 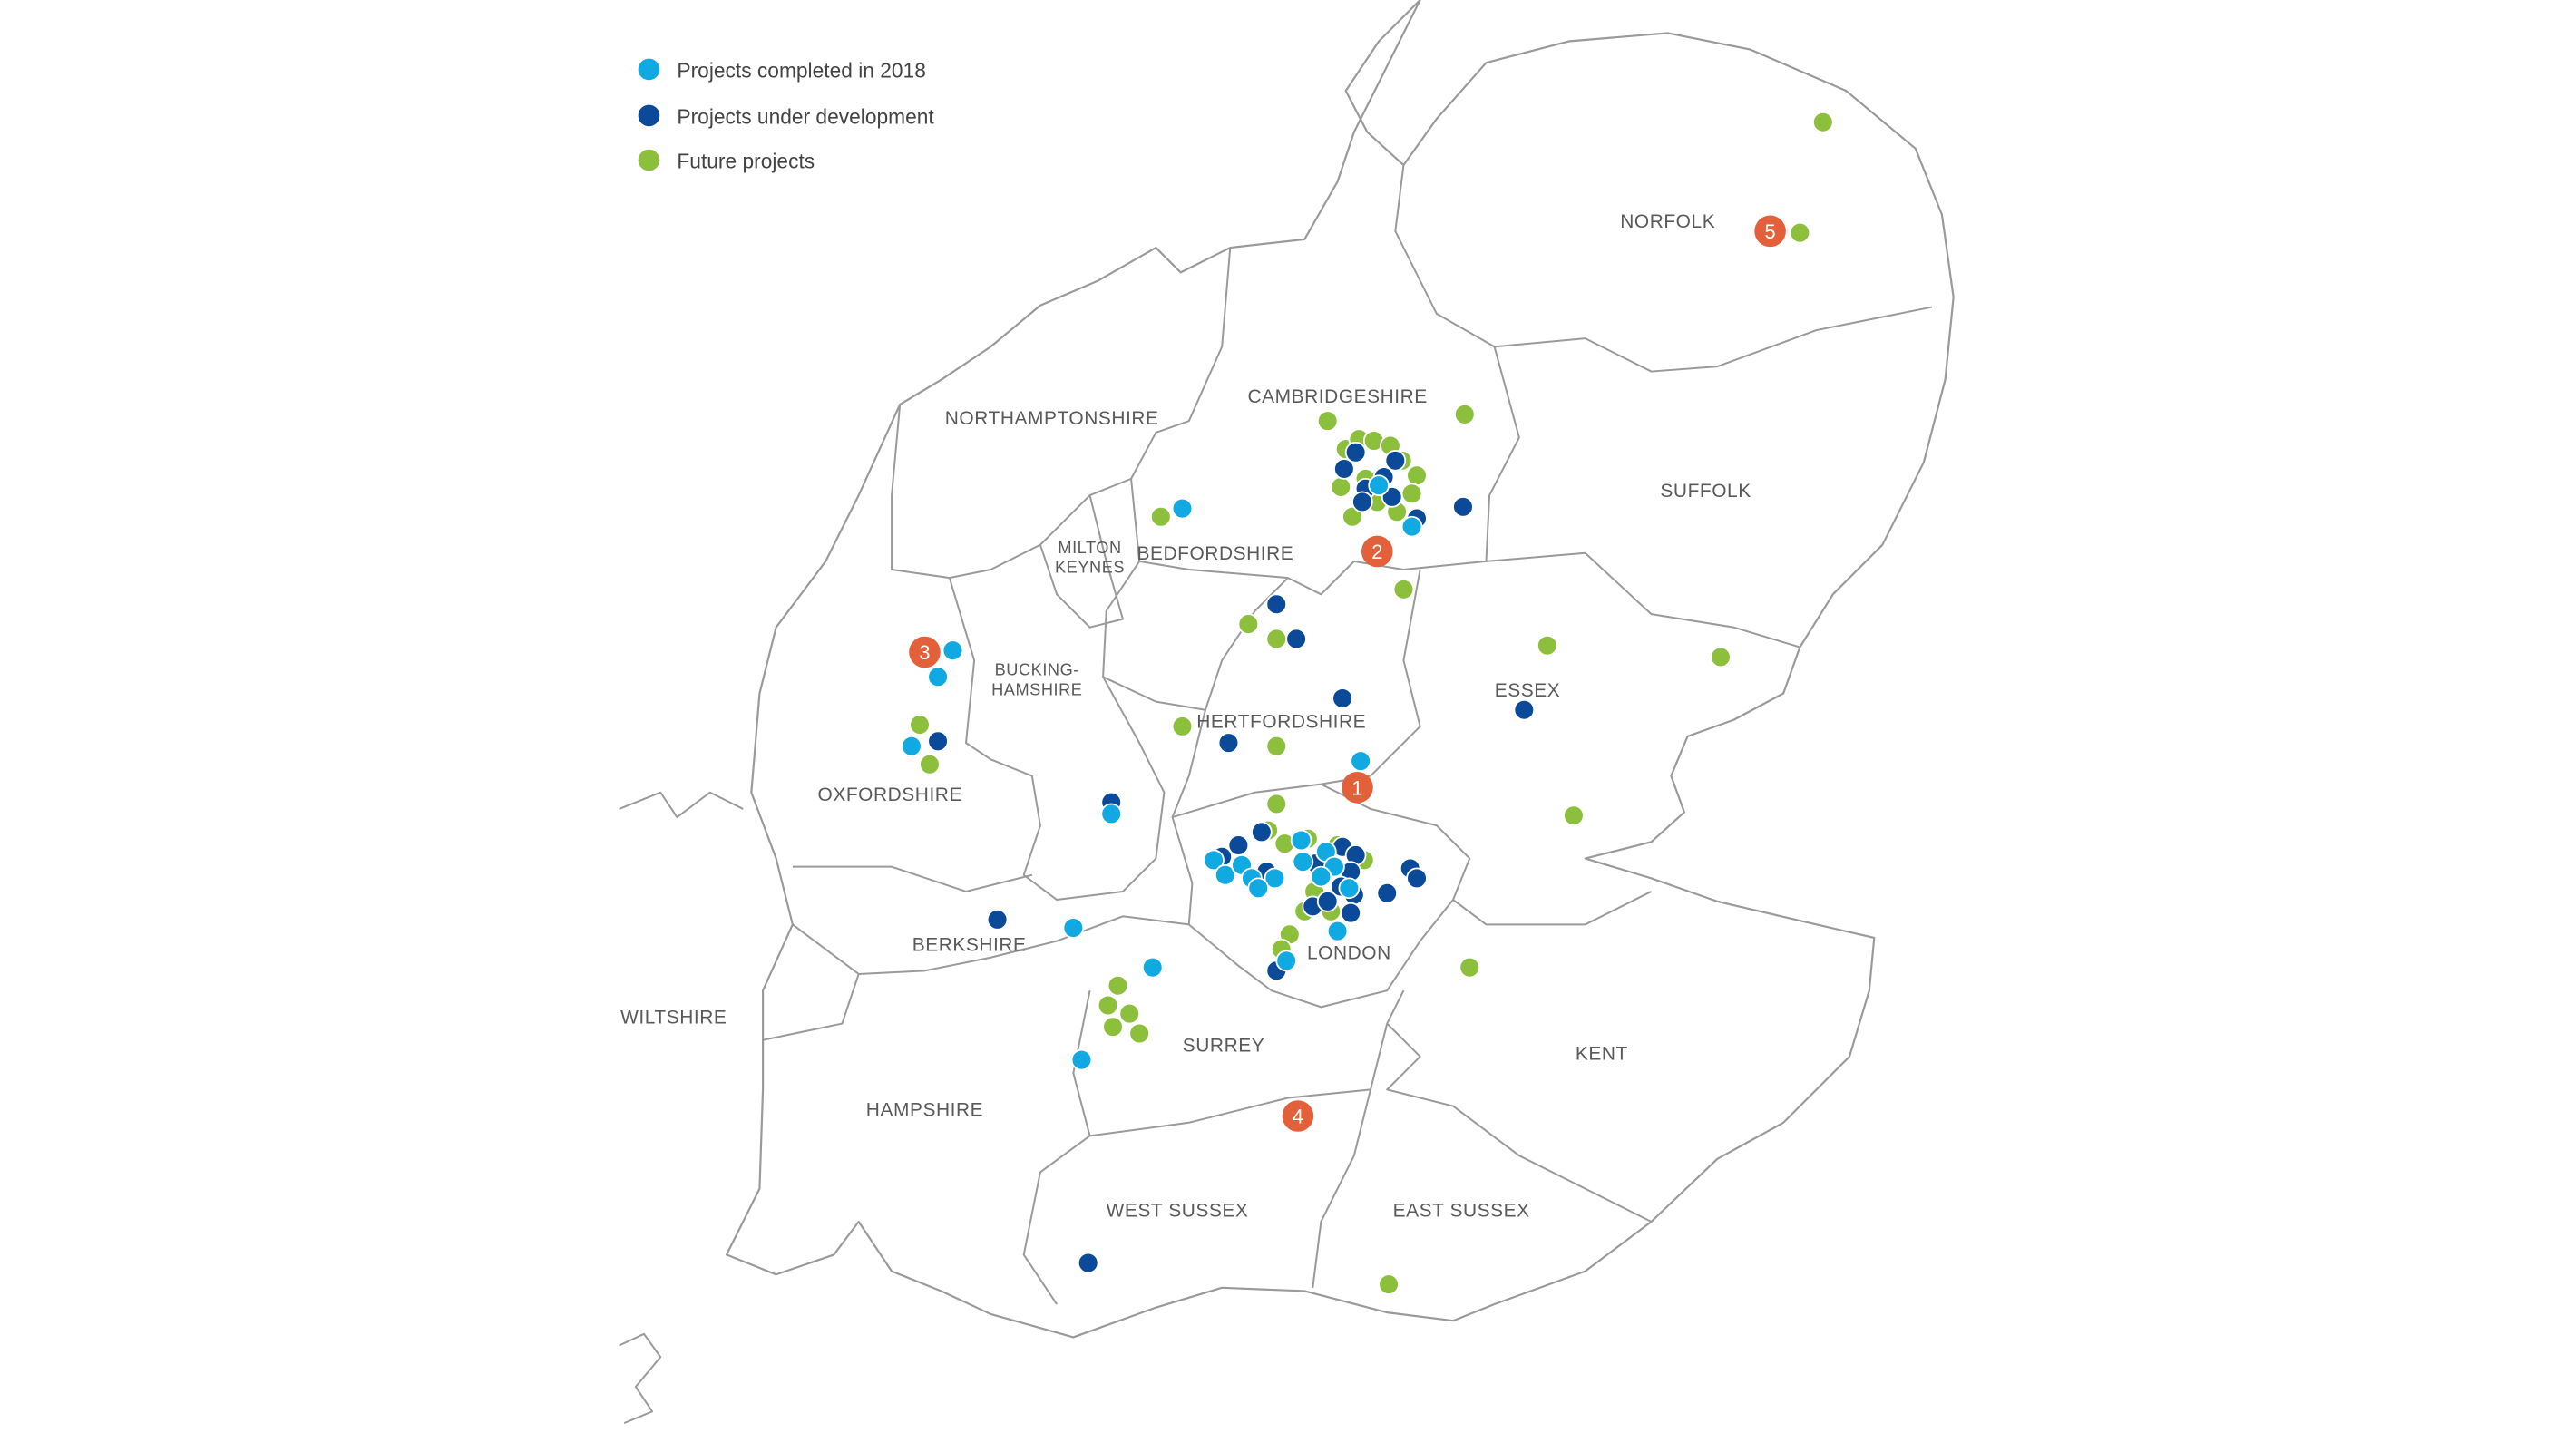 I want to click on northamptonshire-border, so click(x=1011, y=492).